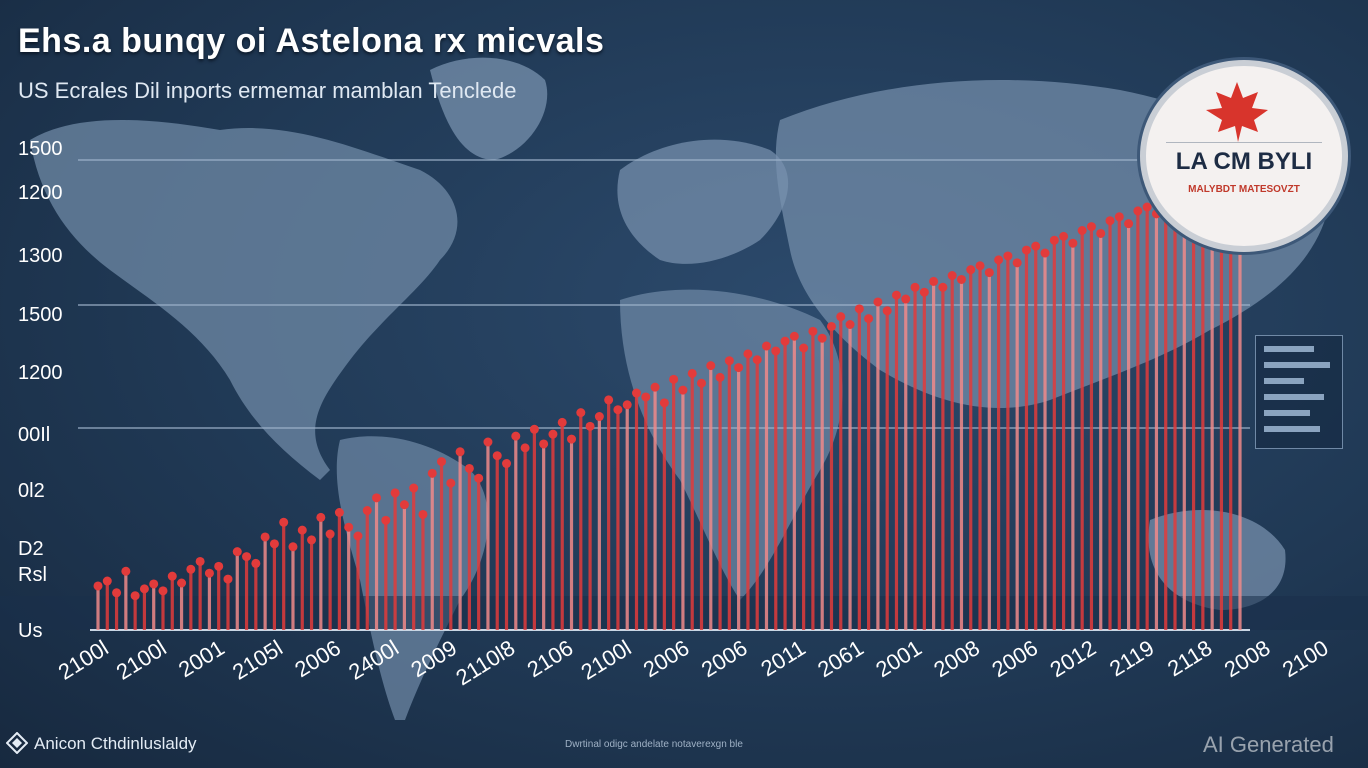 Image resolution: width=1368 pixels, height=768 pixels. Describe the element at coordinates (654, 744) in the screenshot. I see `footer-note: Dwrtinal odigc andelate notaverexgn ble` at that location.